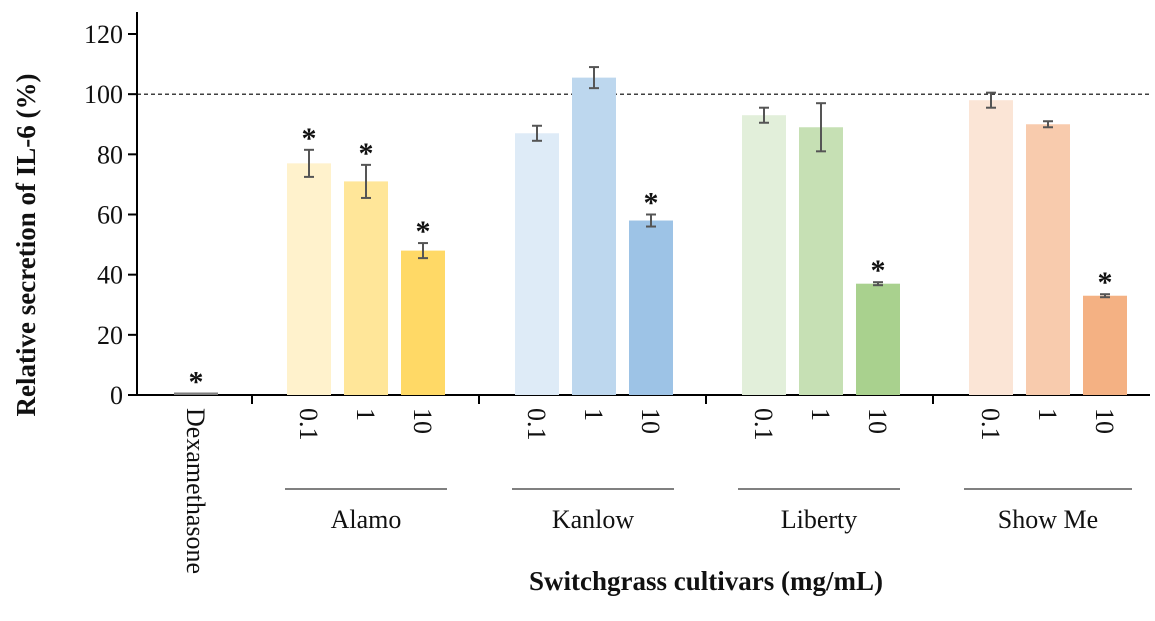 This screenshot has height=621, width=1155. I want to click on group-label: Show Me, so click(1048, 519).